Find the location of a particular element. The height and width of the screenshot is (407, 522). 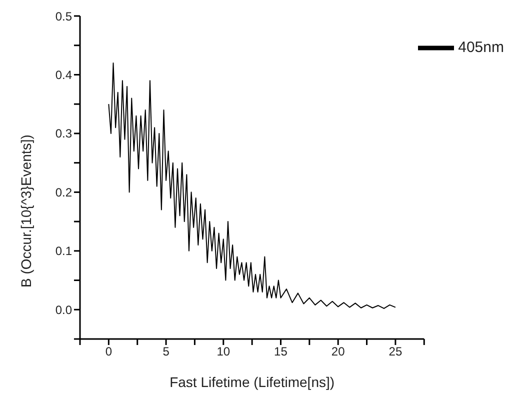

x-tick-label: 10 is located at coordinates (223, 351).